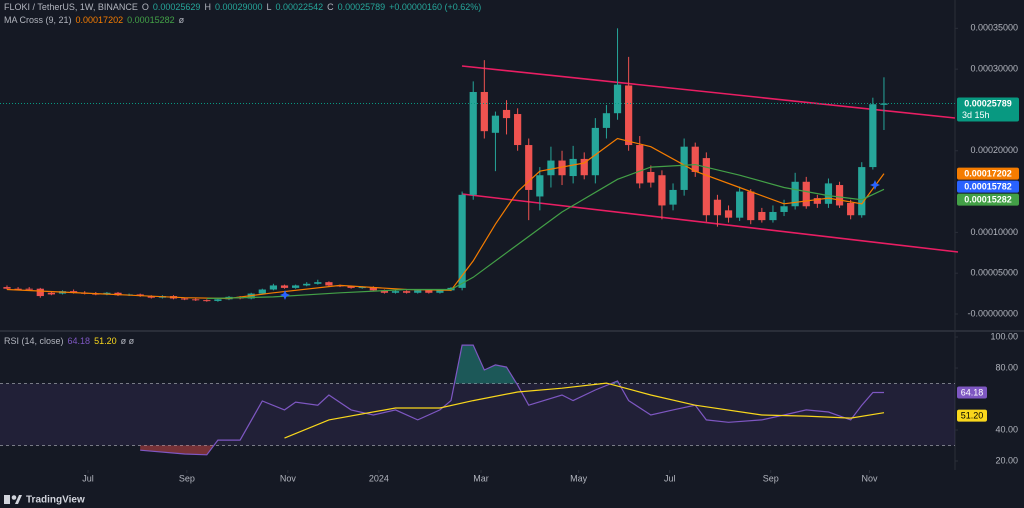 The height and width of the screenshot is (508, 1024). I want to click on series-line, so click(584, 410).